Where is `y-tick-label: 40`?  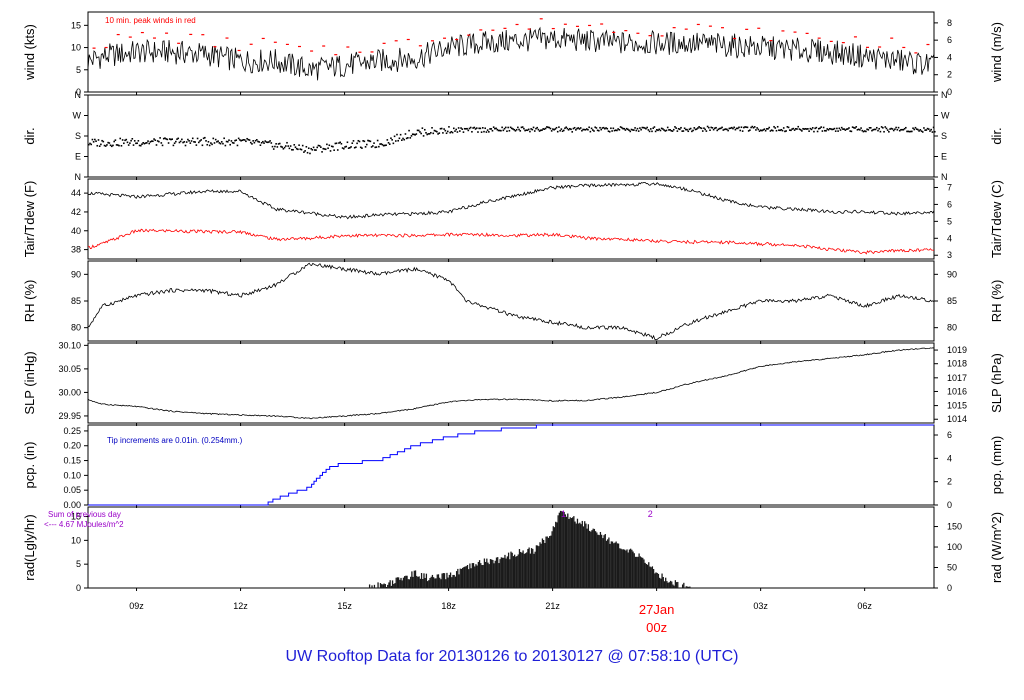 y-tick-label: 40 is located at coordinates (76, 231).